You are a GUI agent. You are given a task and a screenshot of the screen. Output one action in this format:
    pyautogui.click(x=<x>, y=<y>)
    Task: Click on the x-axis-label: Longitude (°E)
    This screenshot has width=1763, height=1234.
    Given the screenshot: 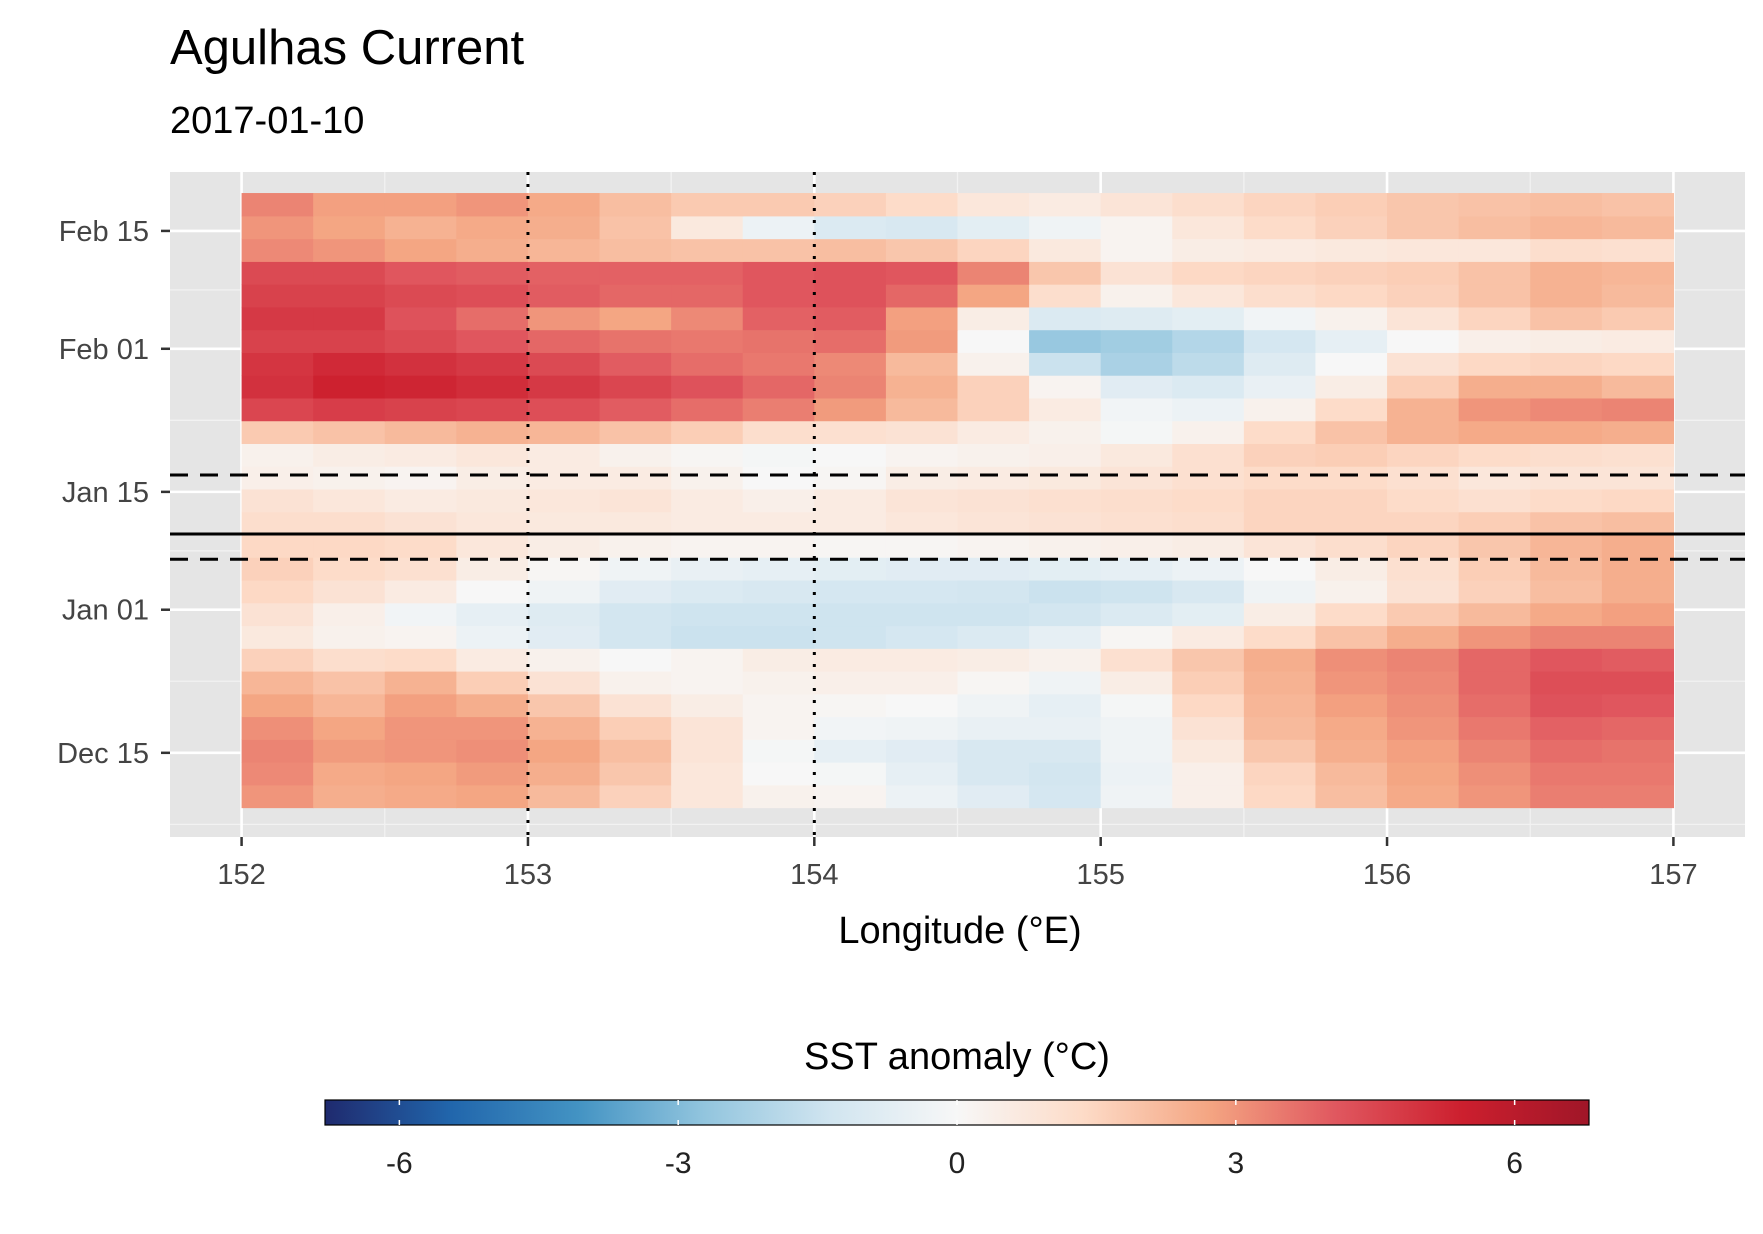 What is the action you would take?
    pyautogui.click(x=959, y=931)
    